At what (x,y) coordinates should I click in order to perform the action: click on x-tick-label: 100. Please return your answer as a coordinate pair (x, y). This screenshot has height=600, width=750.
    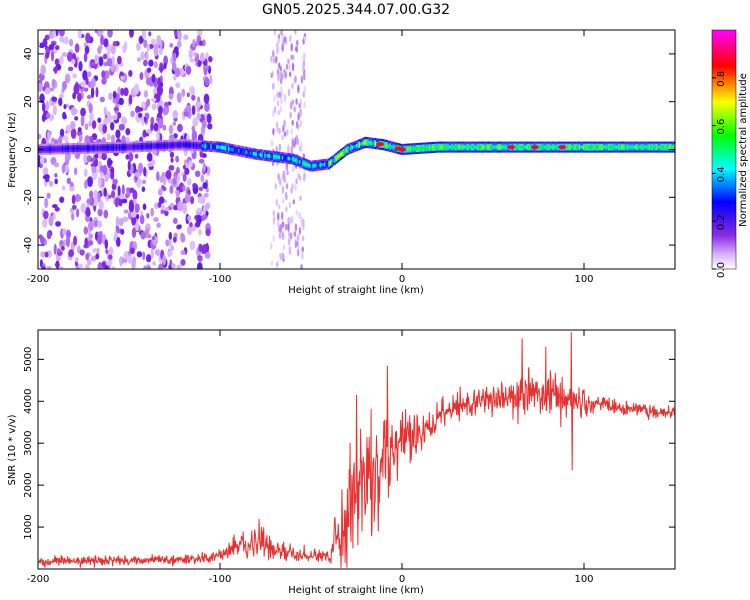
    Looking at the image, I should click on (583, 579).